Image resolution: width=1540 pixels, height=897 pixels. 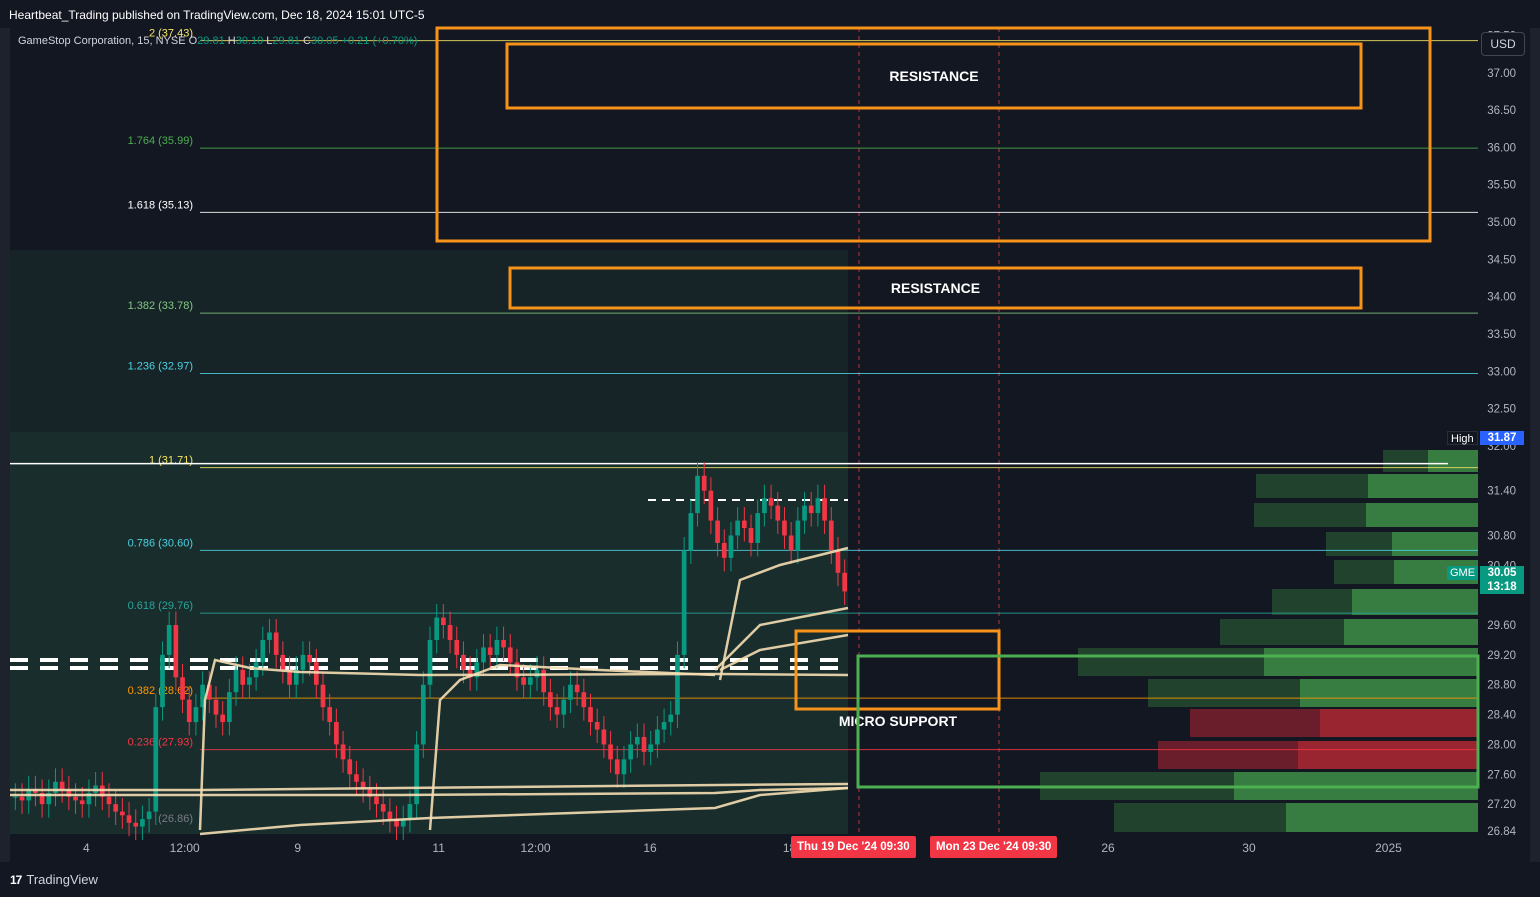 What do you see at coordinates (933, 76) in the screenshot?
I see `zone-label-0: RESISTANCE` at bounding box center [933, 76].